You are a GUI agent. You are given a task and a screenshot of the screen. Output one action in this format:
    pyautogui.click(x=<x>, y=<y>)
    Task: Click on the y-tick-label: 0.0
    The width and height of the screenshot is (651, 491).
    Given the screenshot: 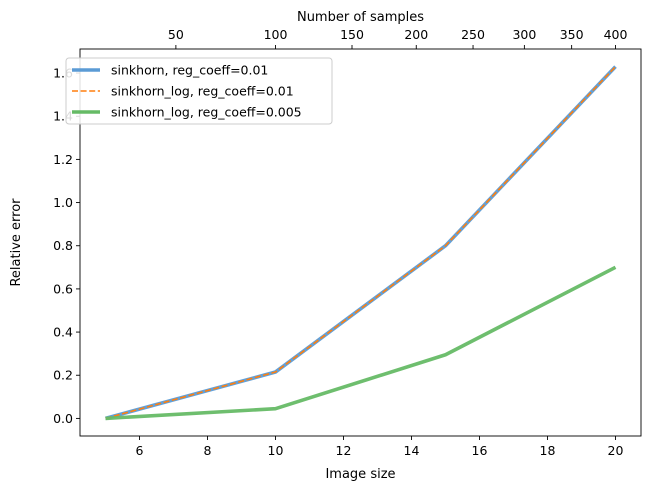 What is the action you would take?
    pyautogui.click(x=63, y=418)
    